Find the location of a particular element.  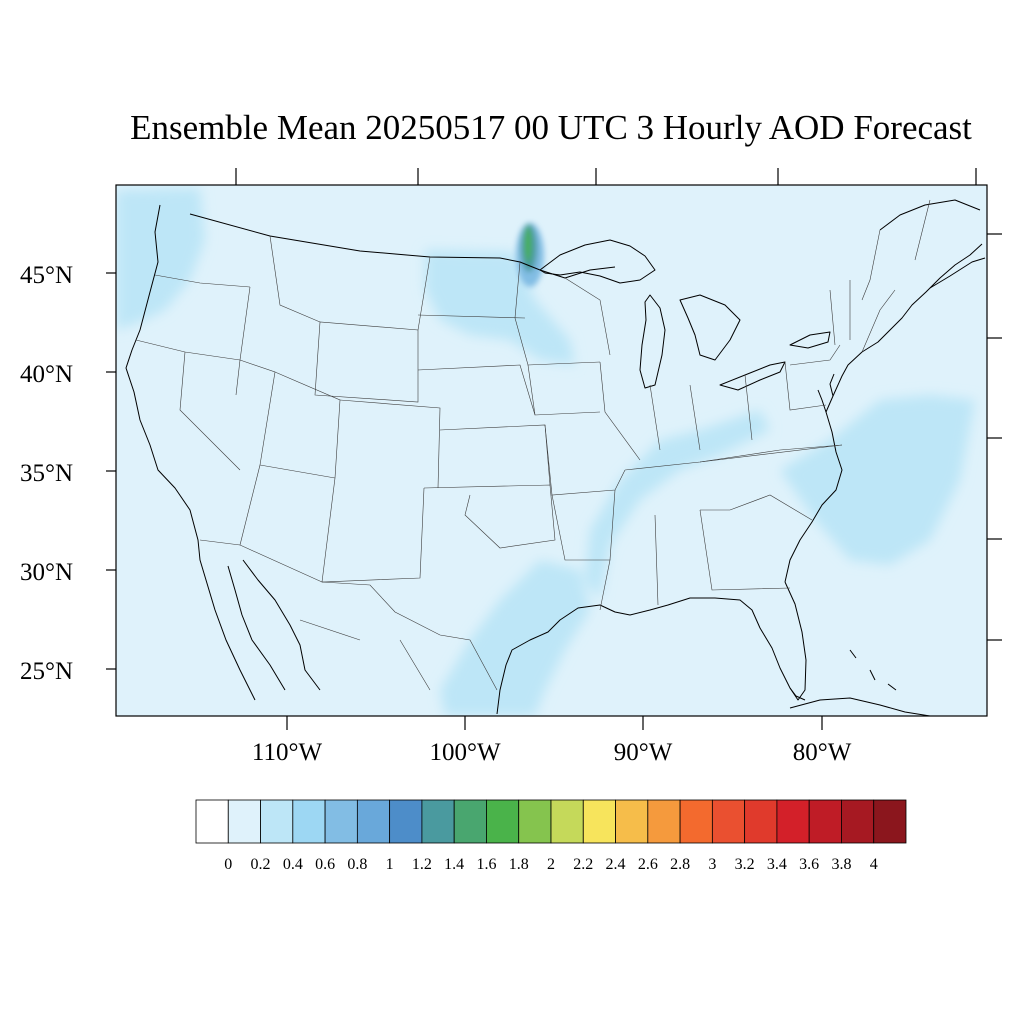

lake-huron is located at coordinates (710, 327).